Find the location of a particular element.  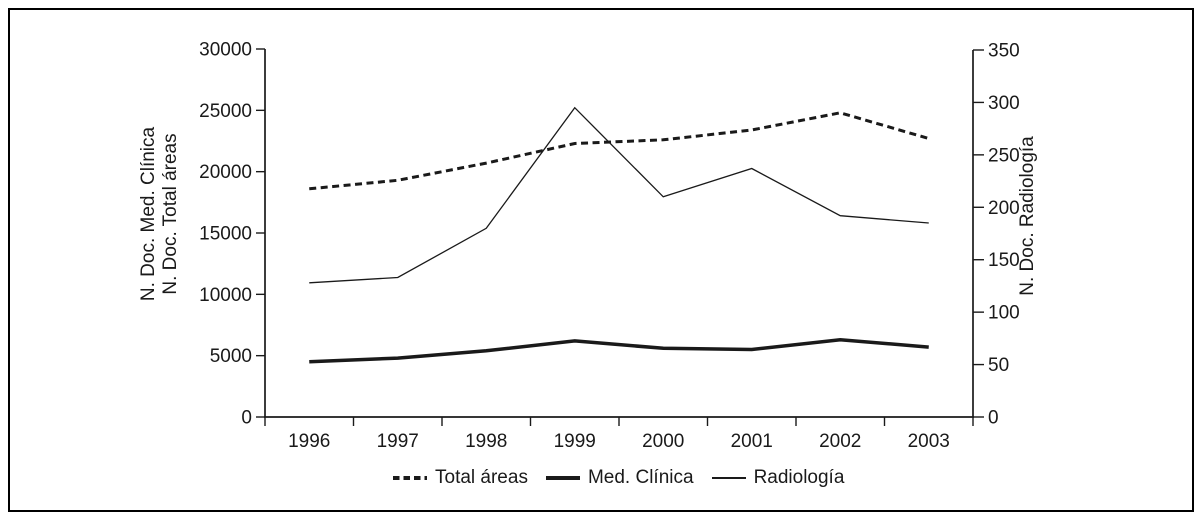

legend: Total áreas Med. Clínica Radiología is located at coordinates (627, 478).